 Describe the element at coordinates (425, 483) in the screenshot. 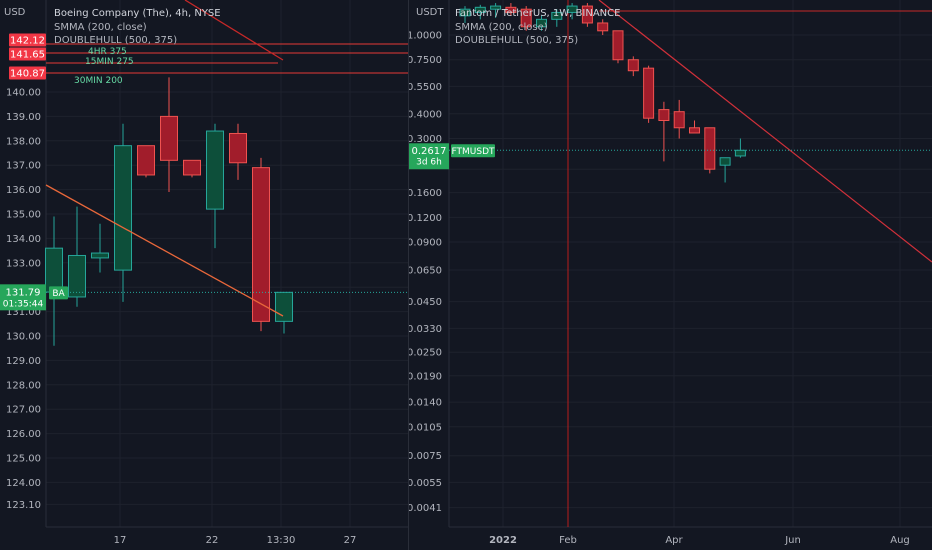

I see `y-tick-label: 0.0055` at that location.